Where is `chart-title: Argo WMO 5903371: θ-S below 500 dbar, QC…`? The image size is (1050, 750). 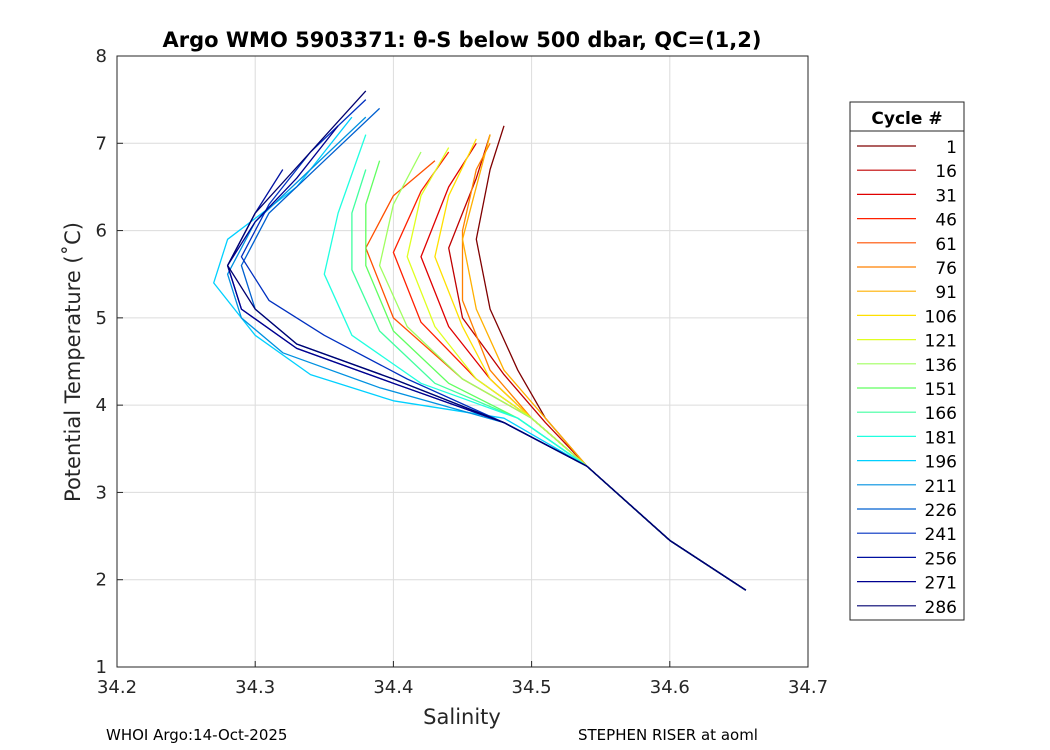
chart-title: Argo WMO 5903371: θ-S below 500 dbar, QC… is located at coordinates (462, 40).